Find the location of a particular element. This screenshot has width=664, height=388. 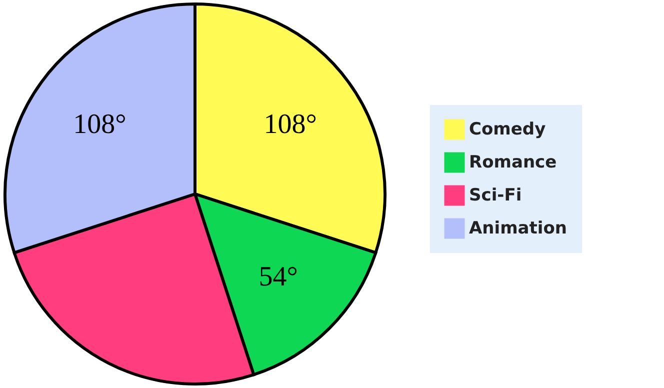

legend-label: Romance is located at coordinates (513, 162).